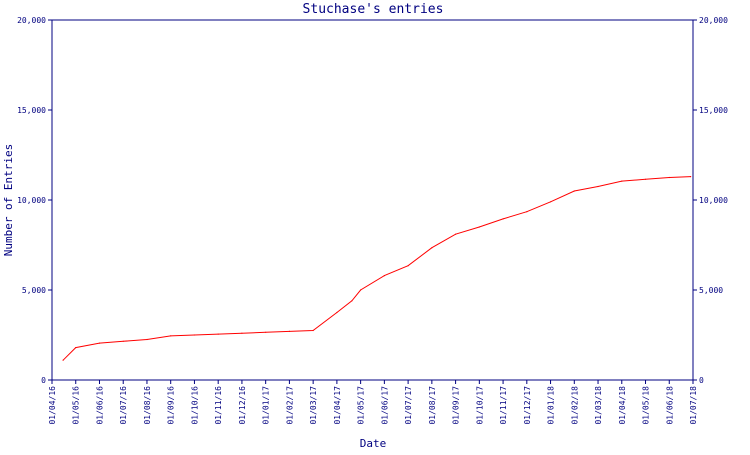  Describe the element at coordinates (289, 405) in the screenshot. I see `x-tick-label: 01/02/17` at that location.